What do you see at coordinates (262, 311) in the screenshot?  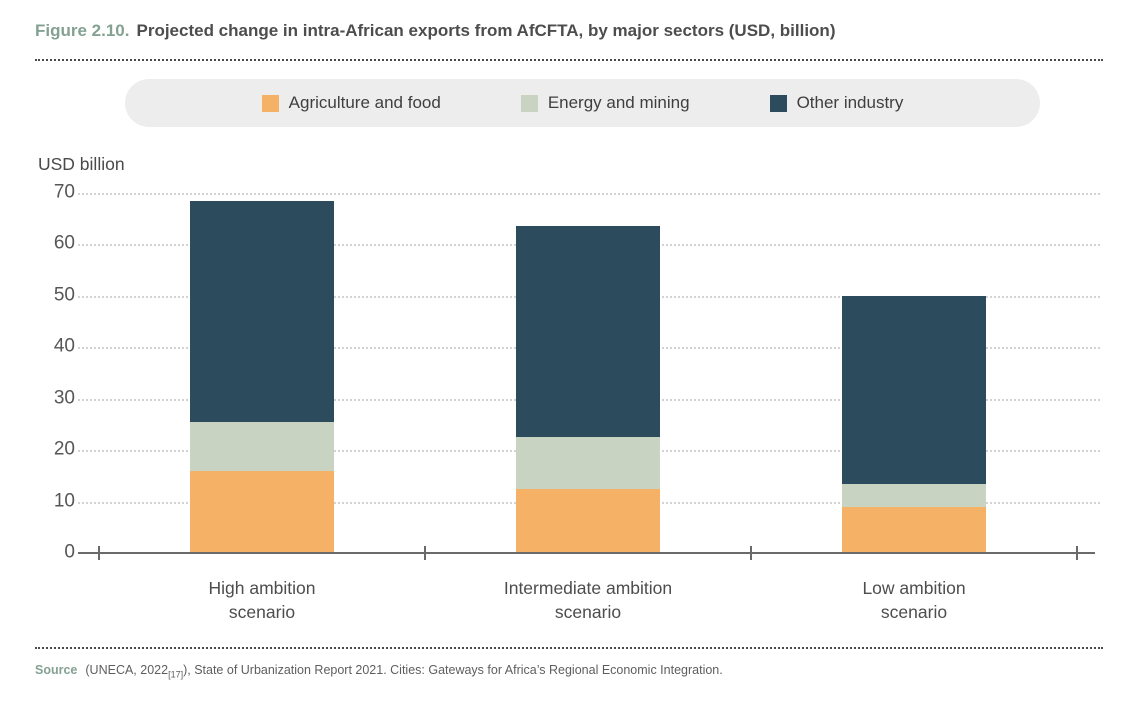 I see `bar-1-segment-other-industry` at bounding box center [262, 311].